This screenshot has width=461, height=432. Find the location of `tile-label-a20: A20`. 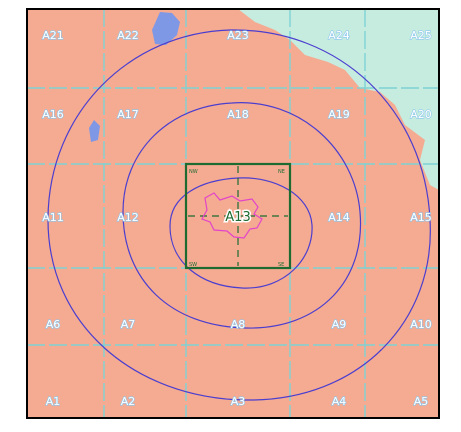

tile-label-a20: A20 is located at coordinates (421, 114).